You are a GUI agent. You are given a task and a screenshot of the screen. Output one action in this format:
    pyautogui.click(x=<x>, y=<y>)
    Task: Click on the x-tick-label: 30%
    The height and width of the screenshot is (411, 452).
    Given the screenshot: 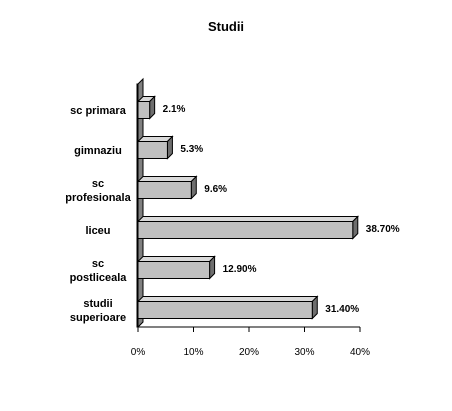 What is the action you would take?
    pyautogui.click(x=304, y=352)
    